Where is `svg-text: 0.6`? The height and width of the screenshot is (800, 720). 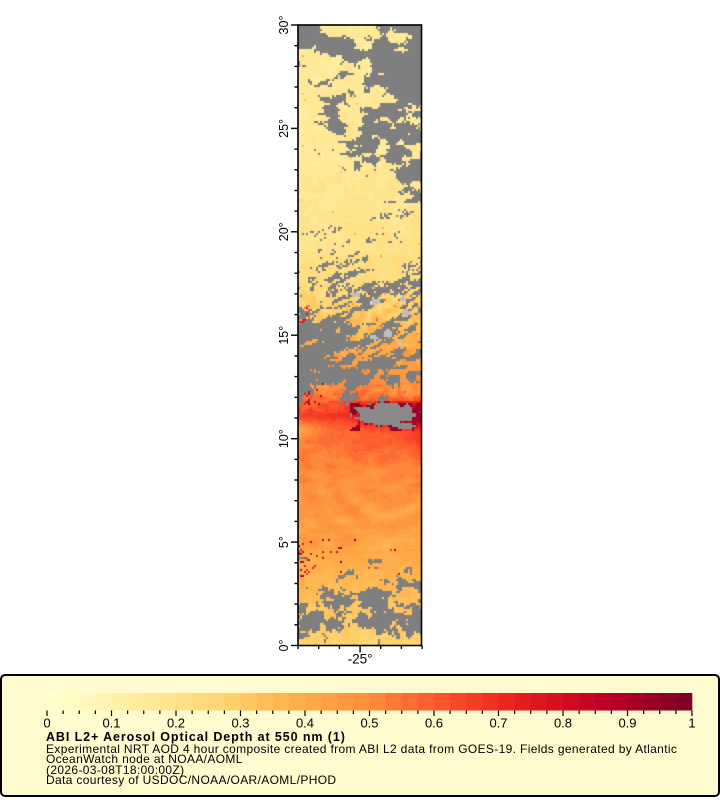
svg-text: 0.6 is located at coordinates (434, 723).